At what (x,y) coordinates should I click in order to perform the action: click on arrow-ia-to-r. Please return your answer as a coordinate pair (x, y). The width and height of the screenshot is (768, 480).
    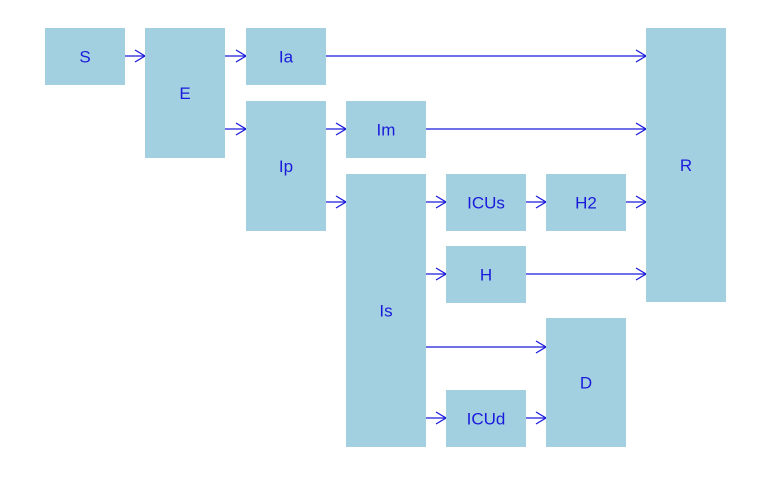
    Looking at the image, I should click on (487, 56).